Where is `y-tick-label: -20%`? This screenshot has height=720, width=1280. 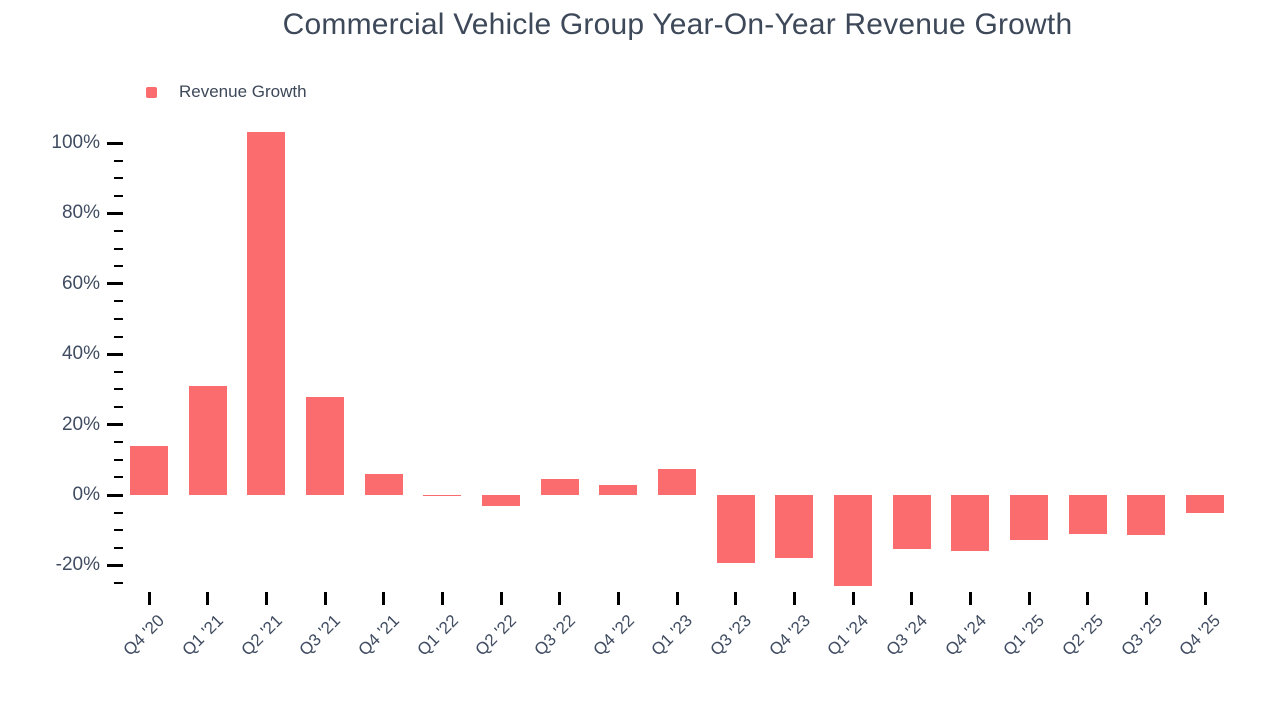 y-tick-label: -20% is located at coordinates (77, 565).